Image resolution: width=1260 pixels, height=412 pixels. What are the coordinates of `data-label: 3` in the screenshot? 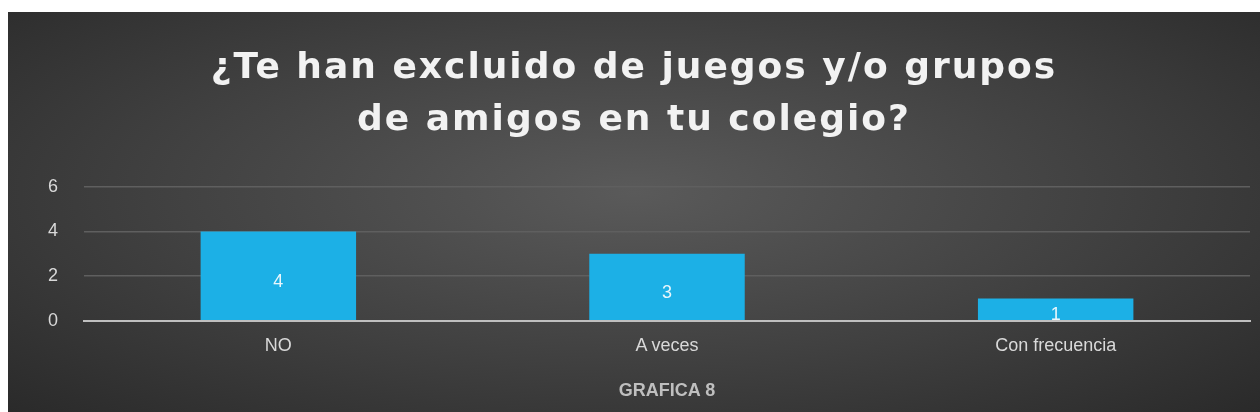 It's located at (667, 291).